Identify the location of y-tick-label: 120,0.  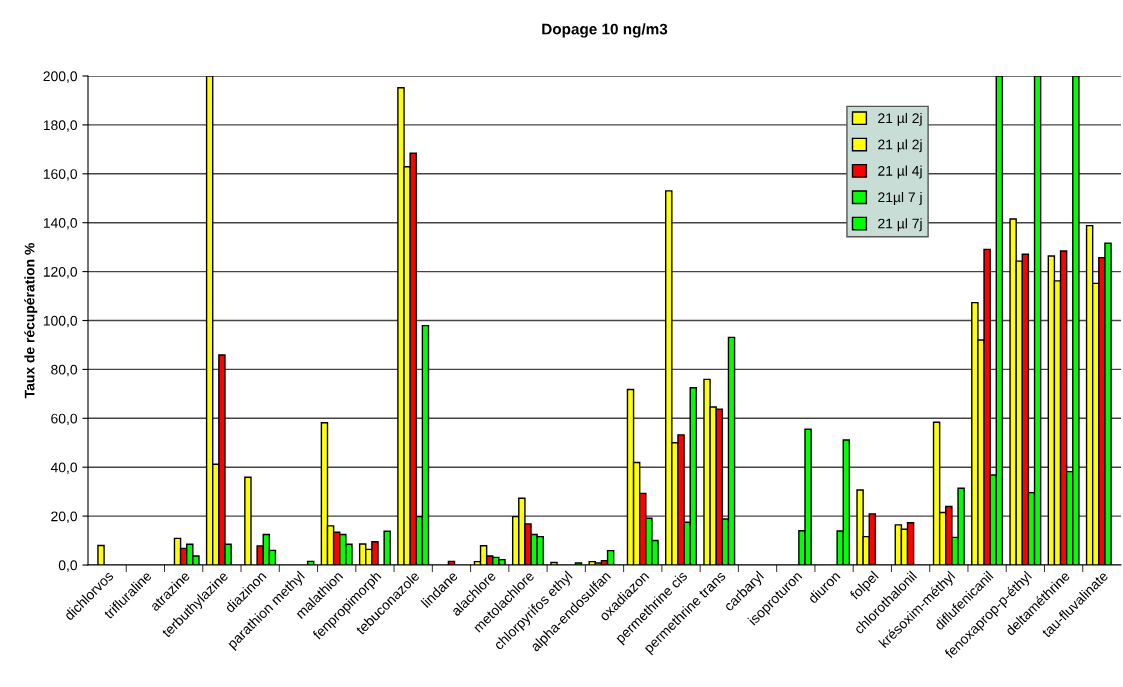
(60, 272).